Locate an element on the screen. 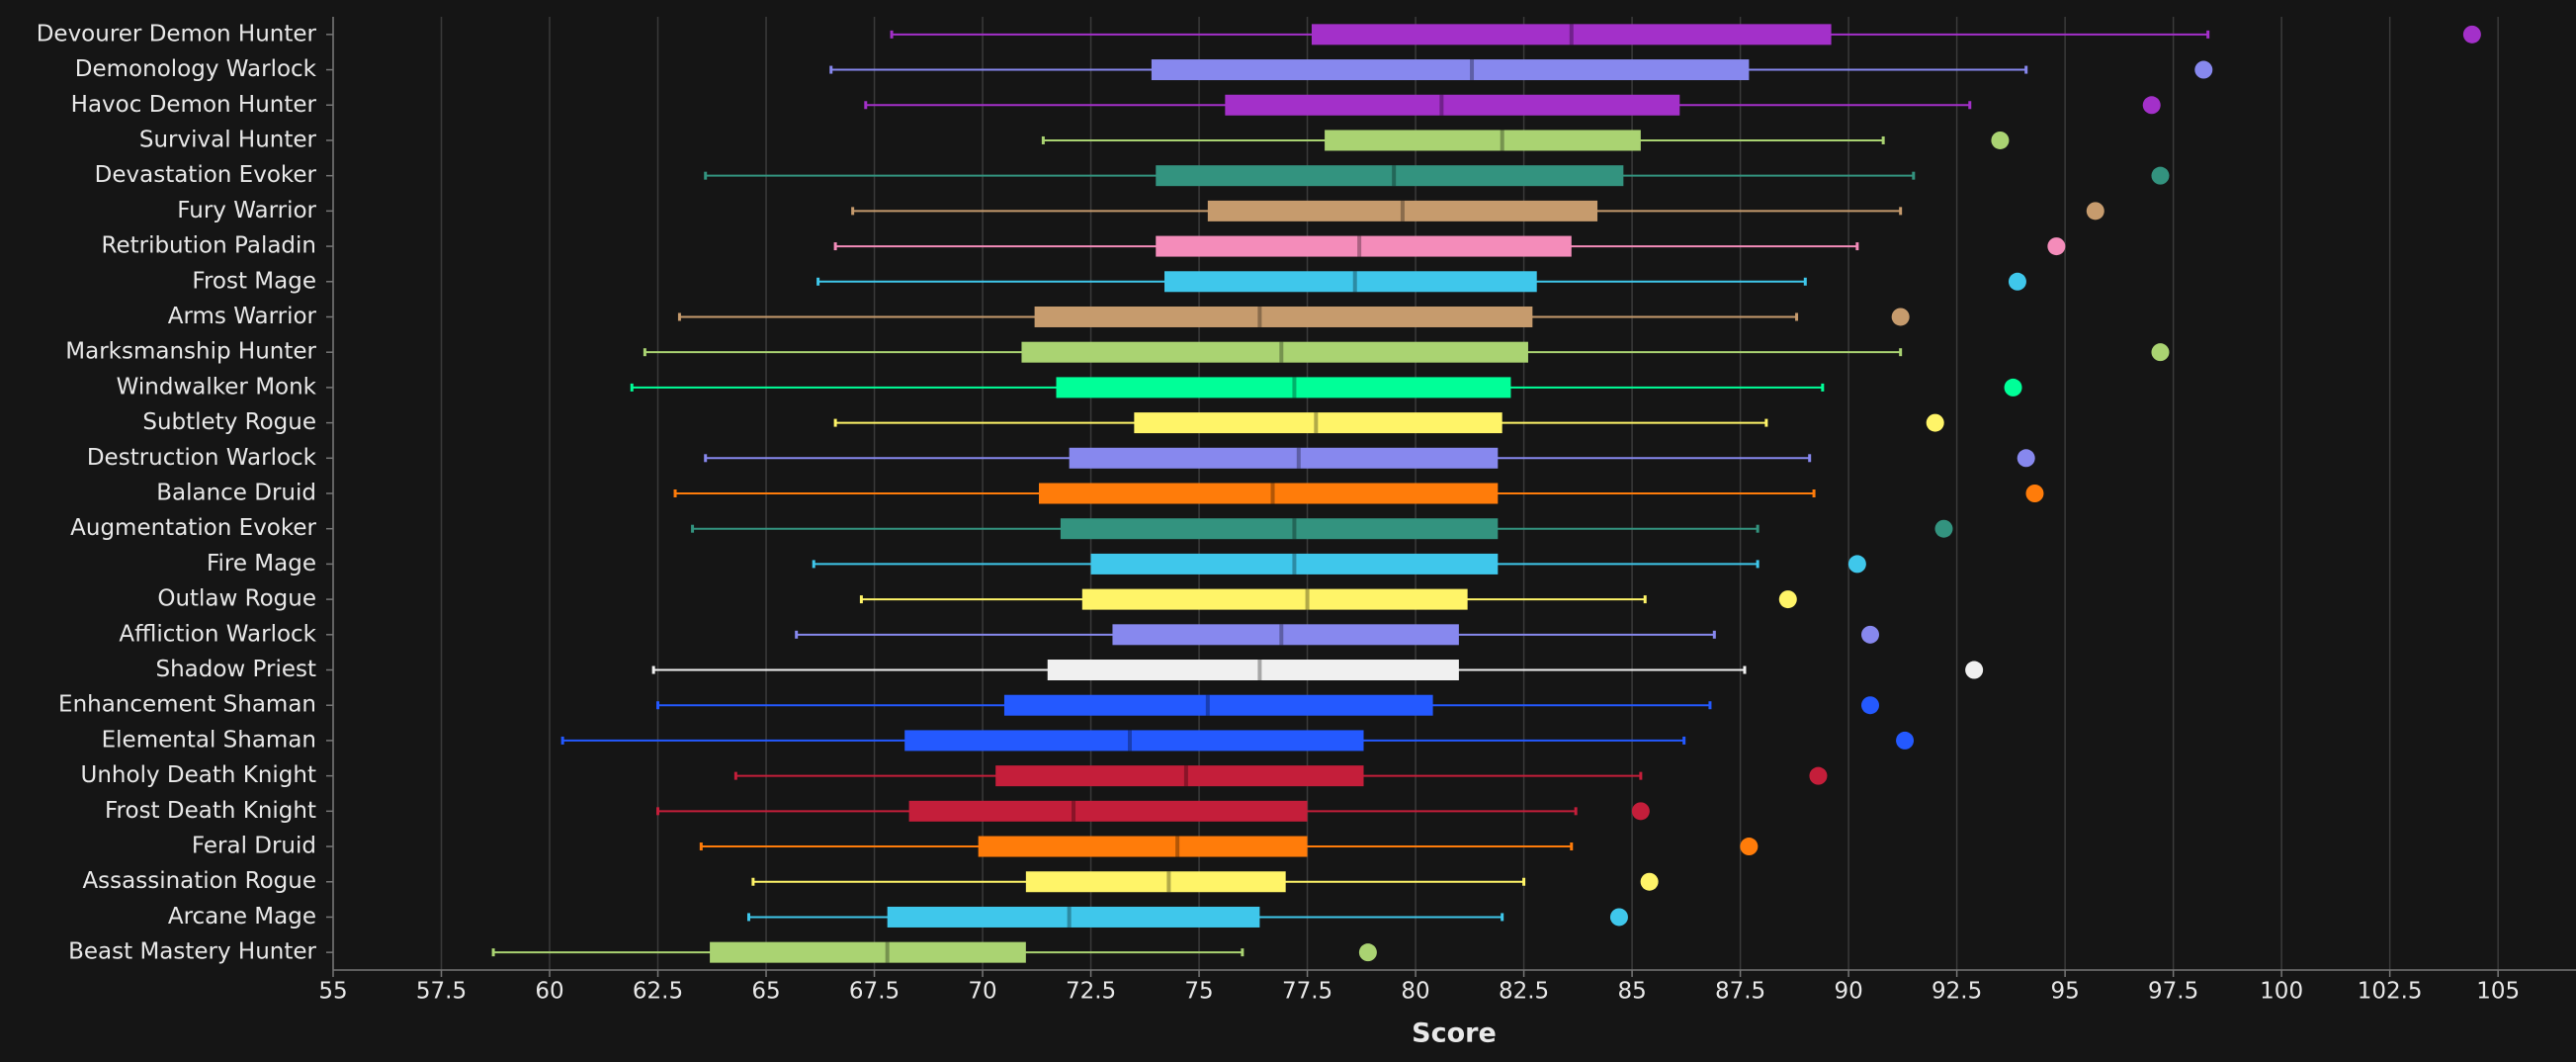  x-tick-label: 105 is located at coordinates (2498, 992).